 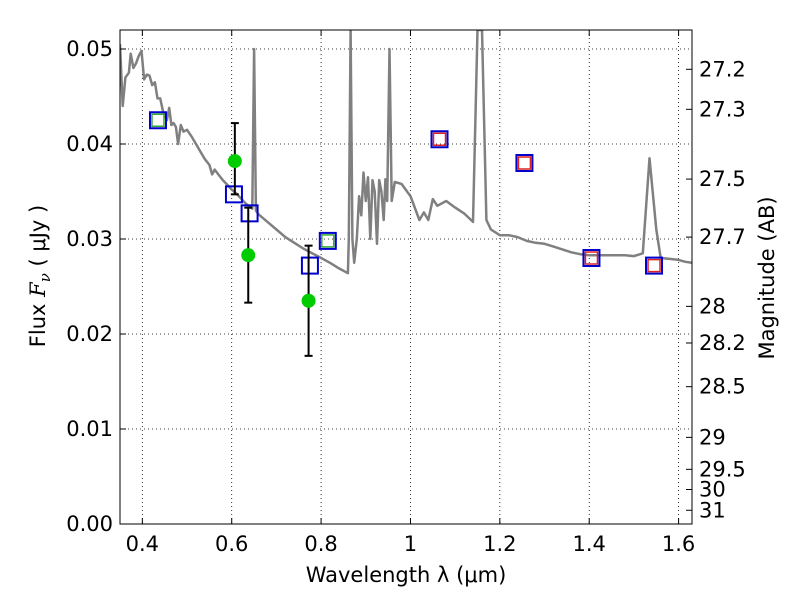 What do you see at coordinates (589, 544) in the screenshot?
I see `x-tick-label: 1.4` at bounding box center [589, 544].